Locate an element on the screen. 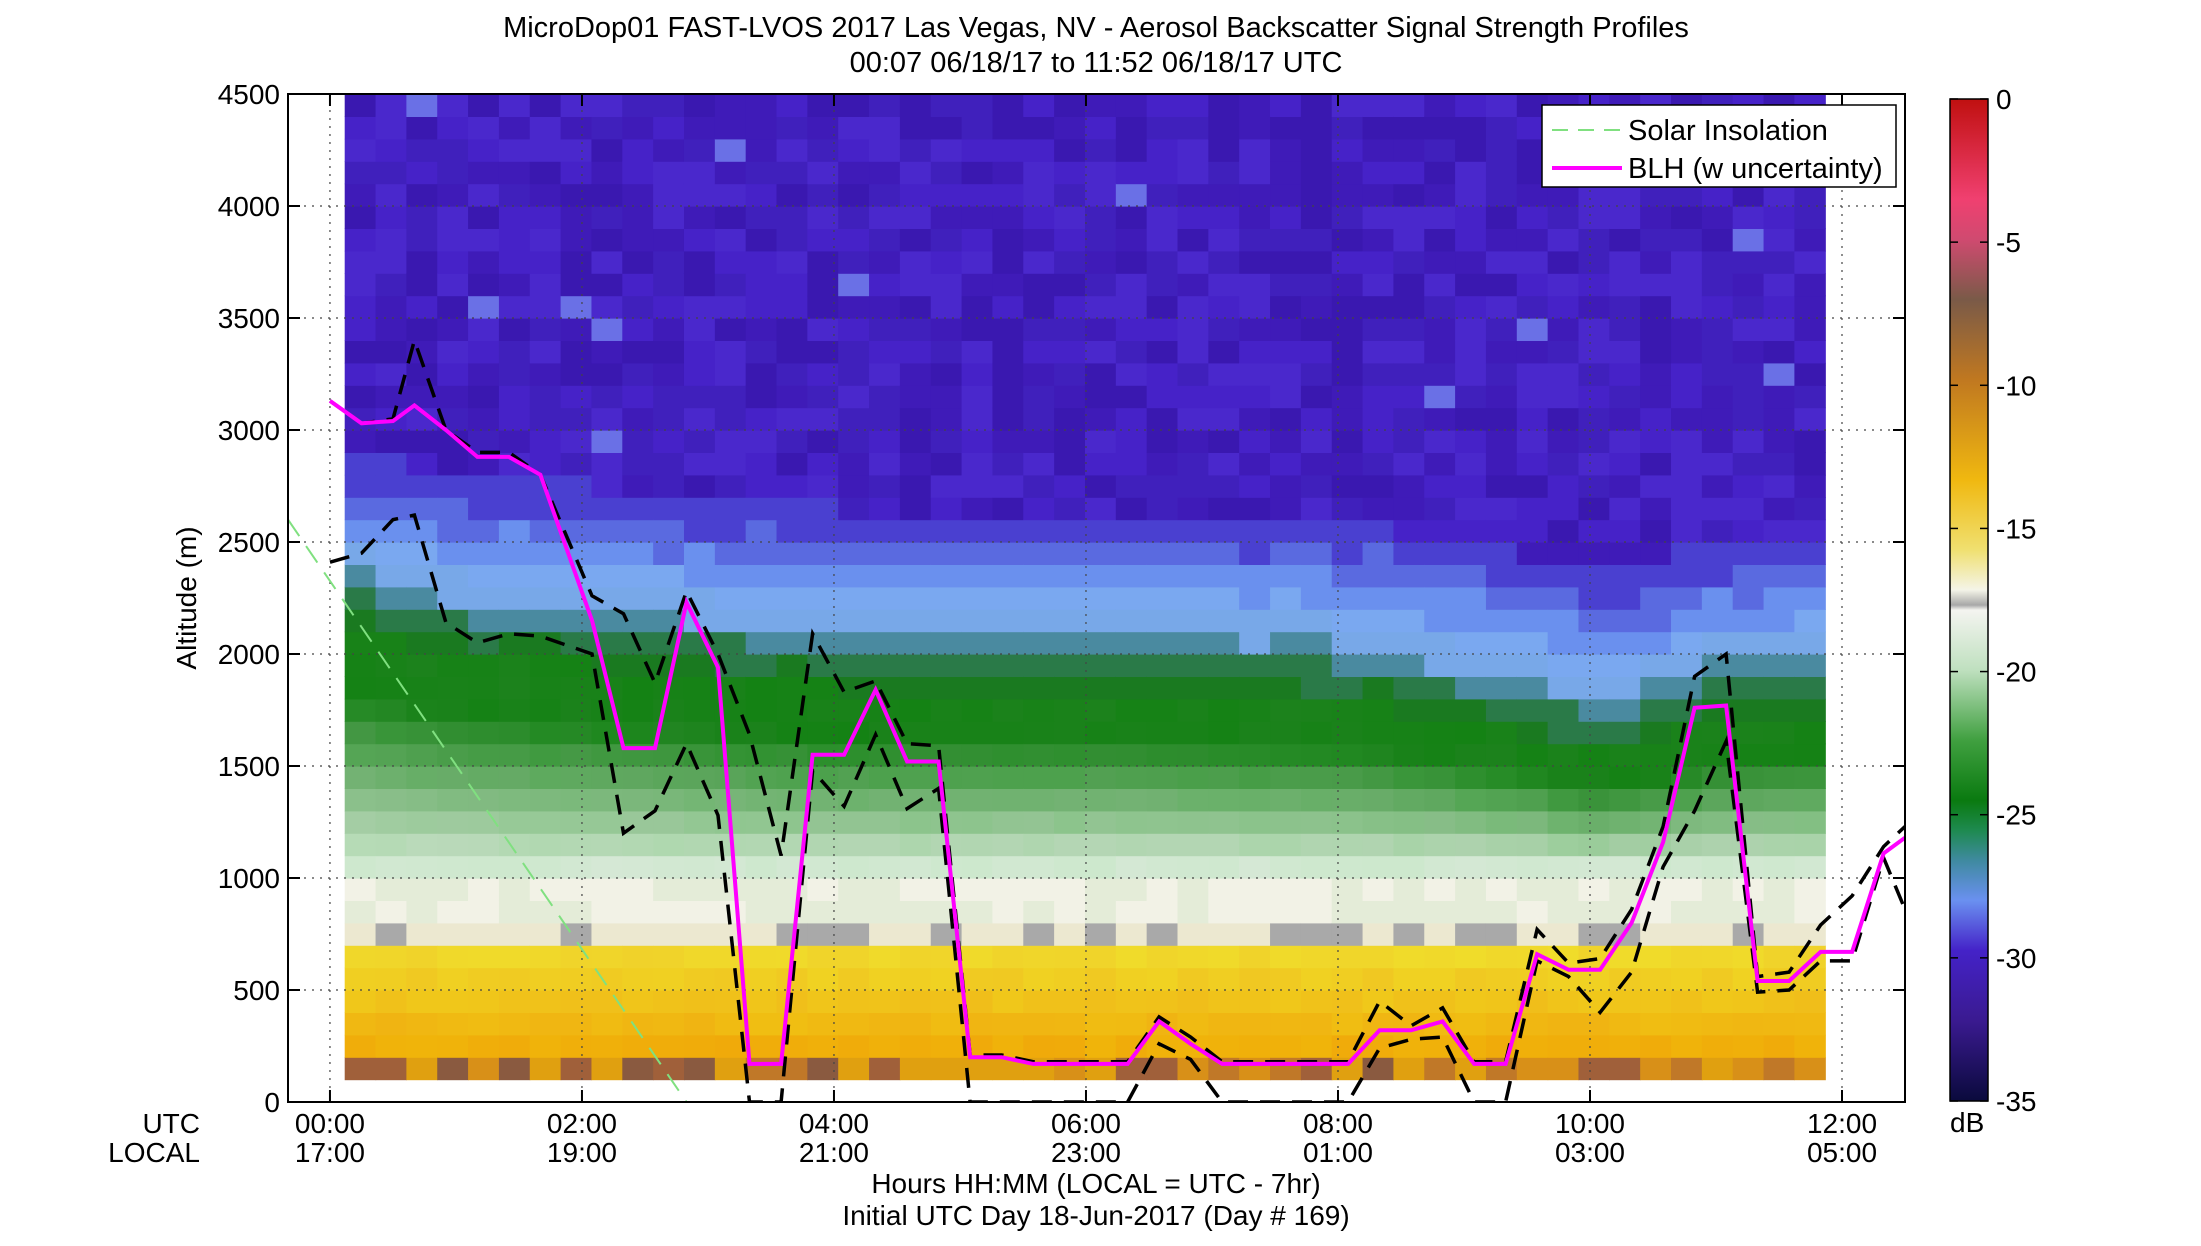 The image size is (2201, 1246). x-tick-label-local: 23:00 is located at coordinates (1086, 1152).